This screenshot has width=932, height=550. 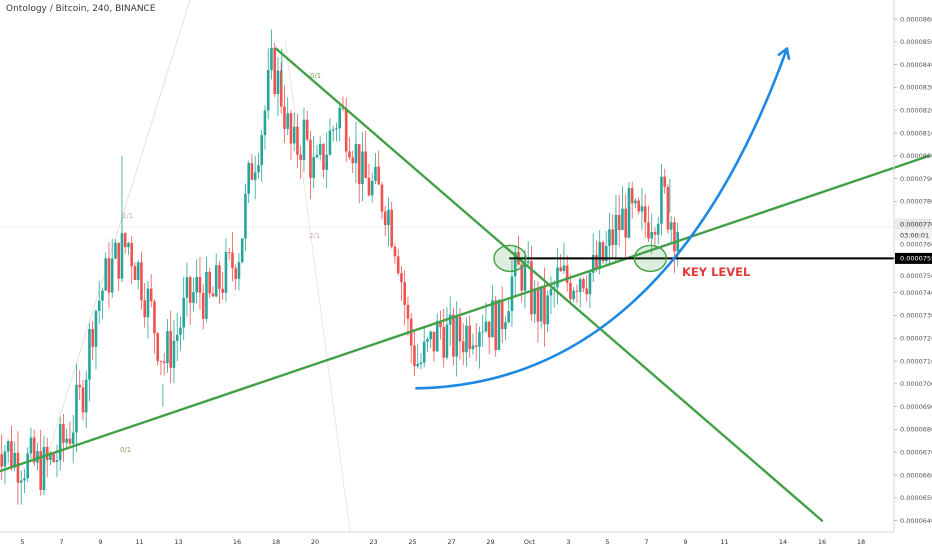 I want to click on y-tick-label: 0.0000840, so click(x=916, y=65).